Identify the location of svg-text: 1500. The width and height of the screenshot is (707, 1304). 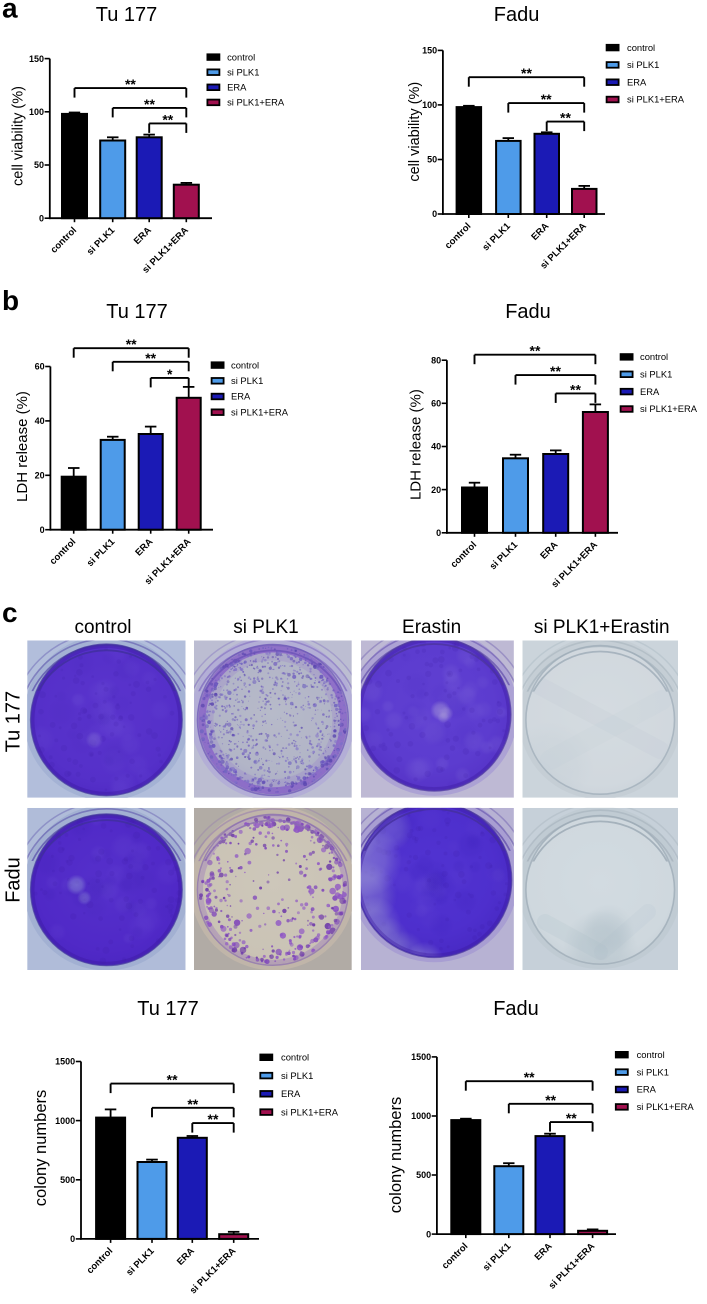
(421, 1057).